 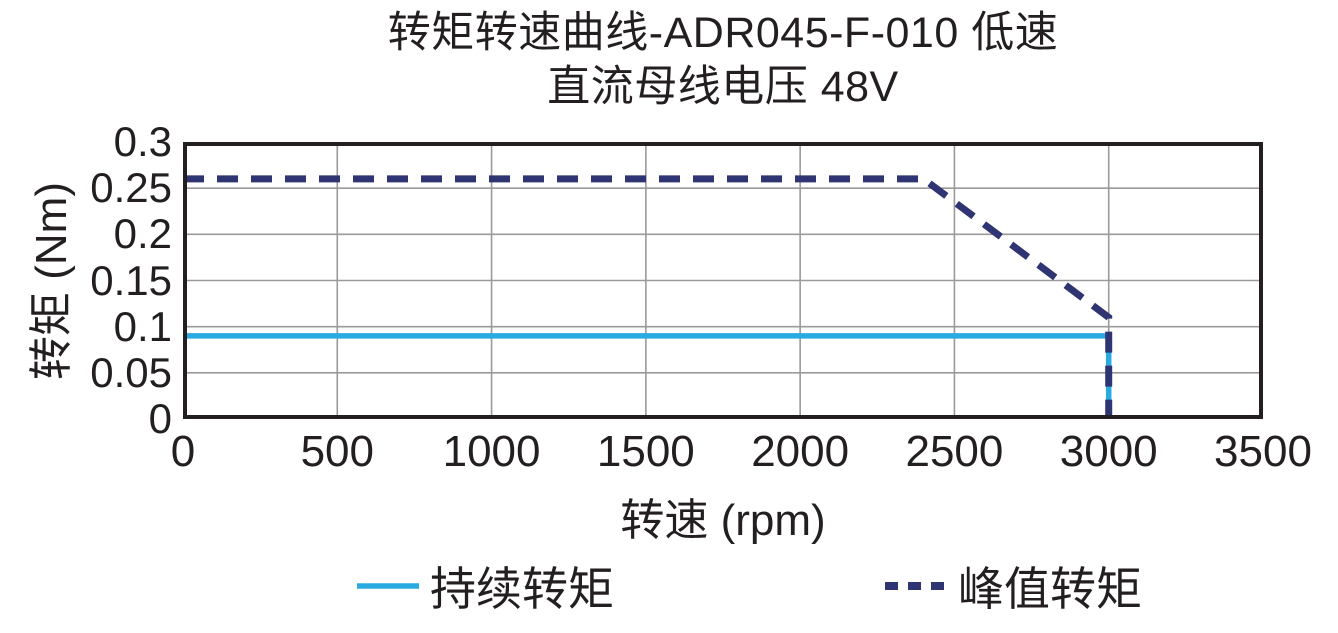 What do you see at coordinates (1263, 451) in the screenshot?
I see `x-tick-label: 3500` at bounding box center [1263, 451].